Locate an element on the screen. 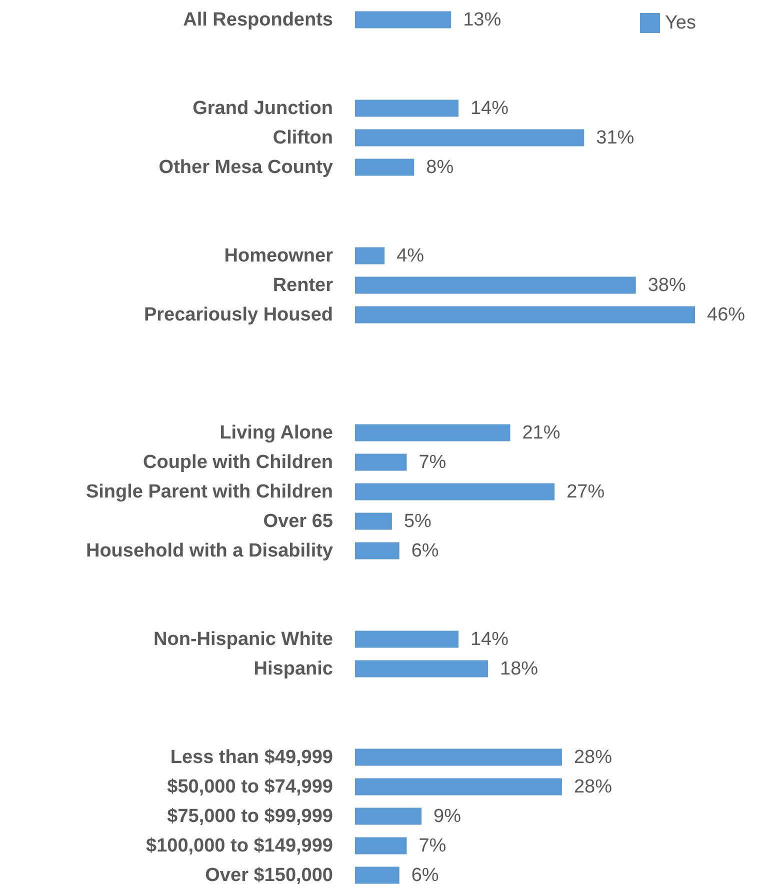 Image resolution: width=773 pixels, height=891 pixels. y-tick-label: $75,000 to $99,999 is located at coordinates (250, 816).